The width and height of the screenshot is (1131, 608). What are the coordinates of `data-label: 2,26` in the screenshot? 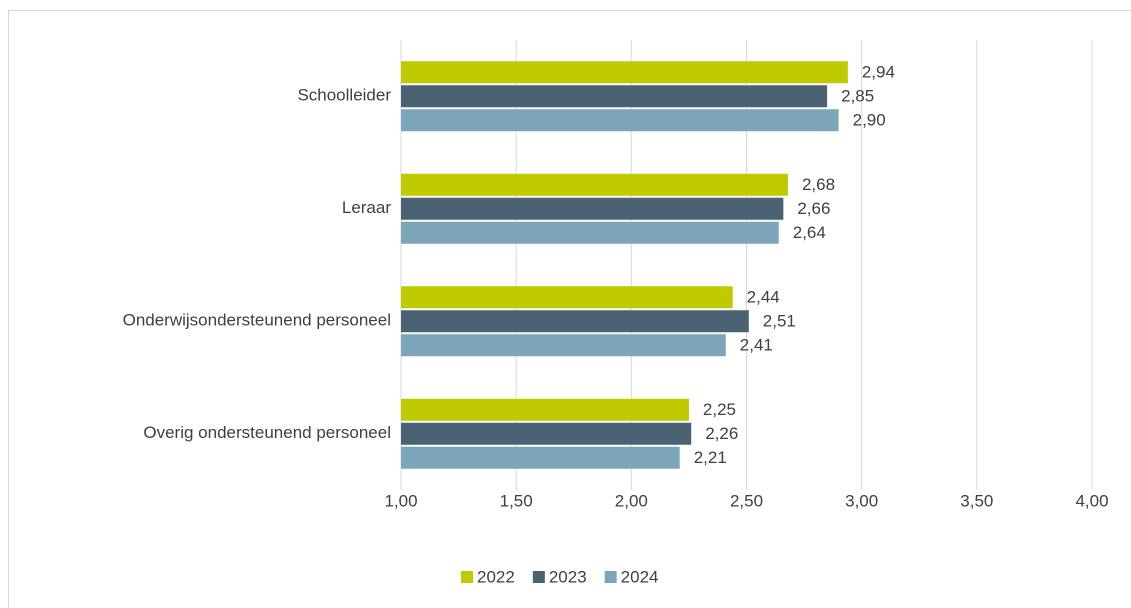 It's located at (721, 433).